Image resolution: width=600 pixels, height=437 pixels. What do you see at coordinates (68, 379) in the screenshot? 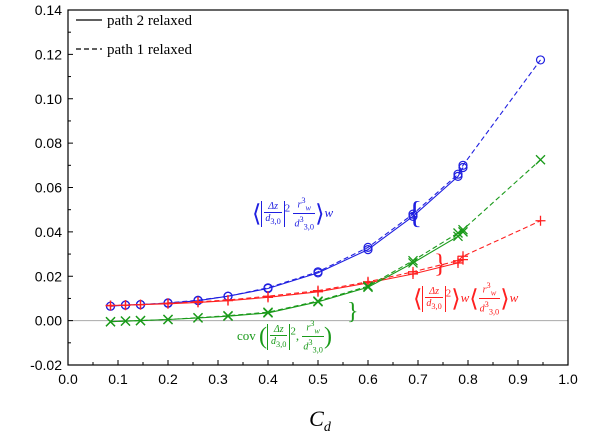
I see `x-tick-label: 0.0` at bounding box center [68, 379].